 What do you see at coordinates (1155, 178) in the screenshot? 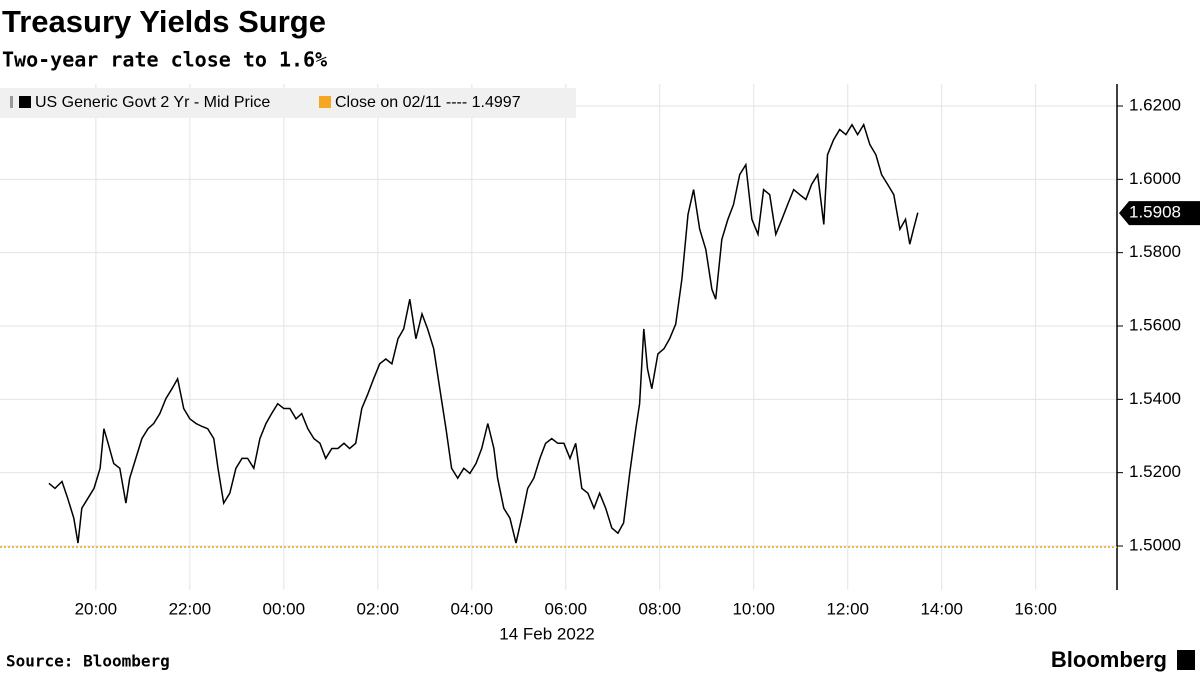
I see `y-tick-label: 1.6000` at bounding box center [1155, 178].